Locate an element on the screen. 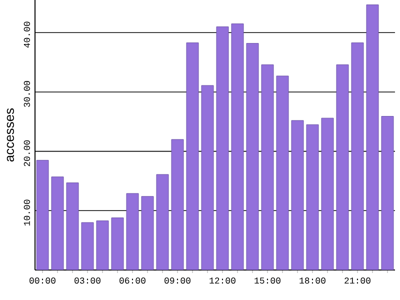 The width and height of the screenshot is (400, 300). x-tick-label: 21:00 is located at coordinates (357, 281).